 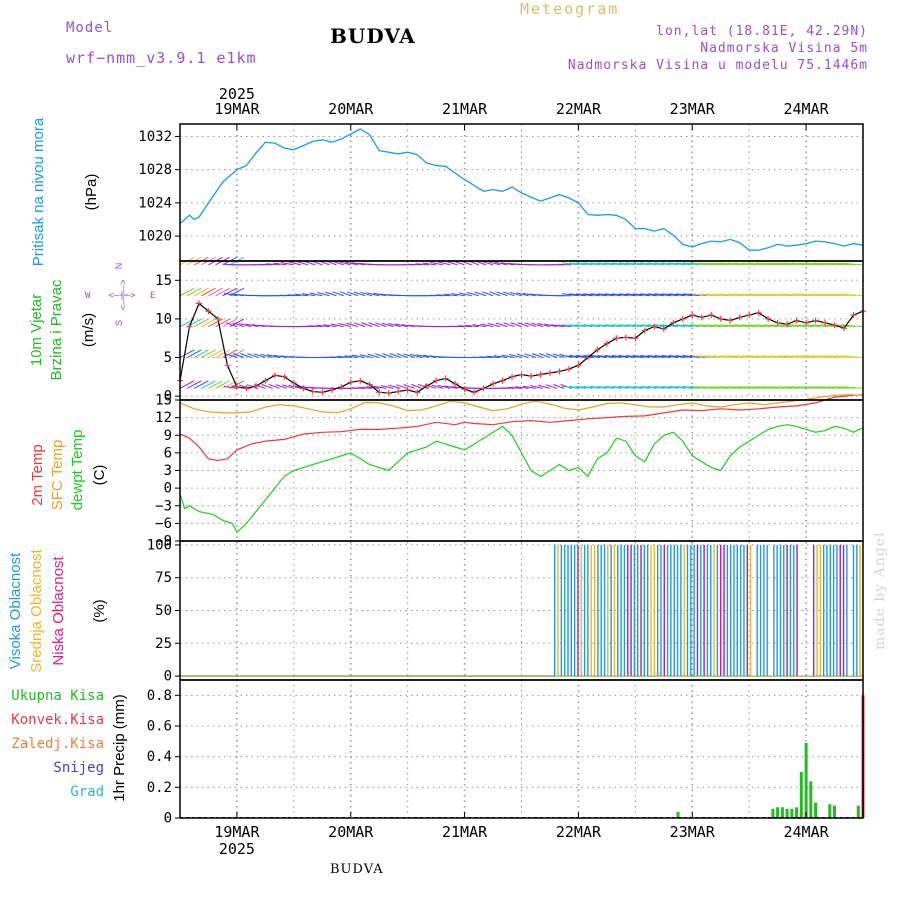 I want to click on compass-ns-line: <—|—>, so click(x=123, y=295).